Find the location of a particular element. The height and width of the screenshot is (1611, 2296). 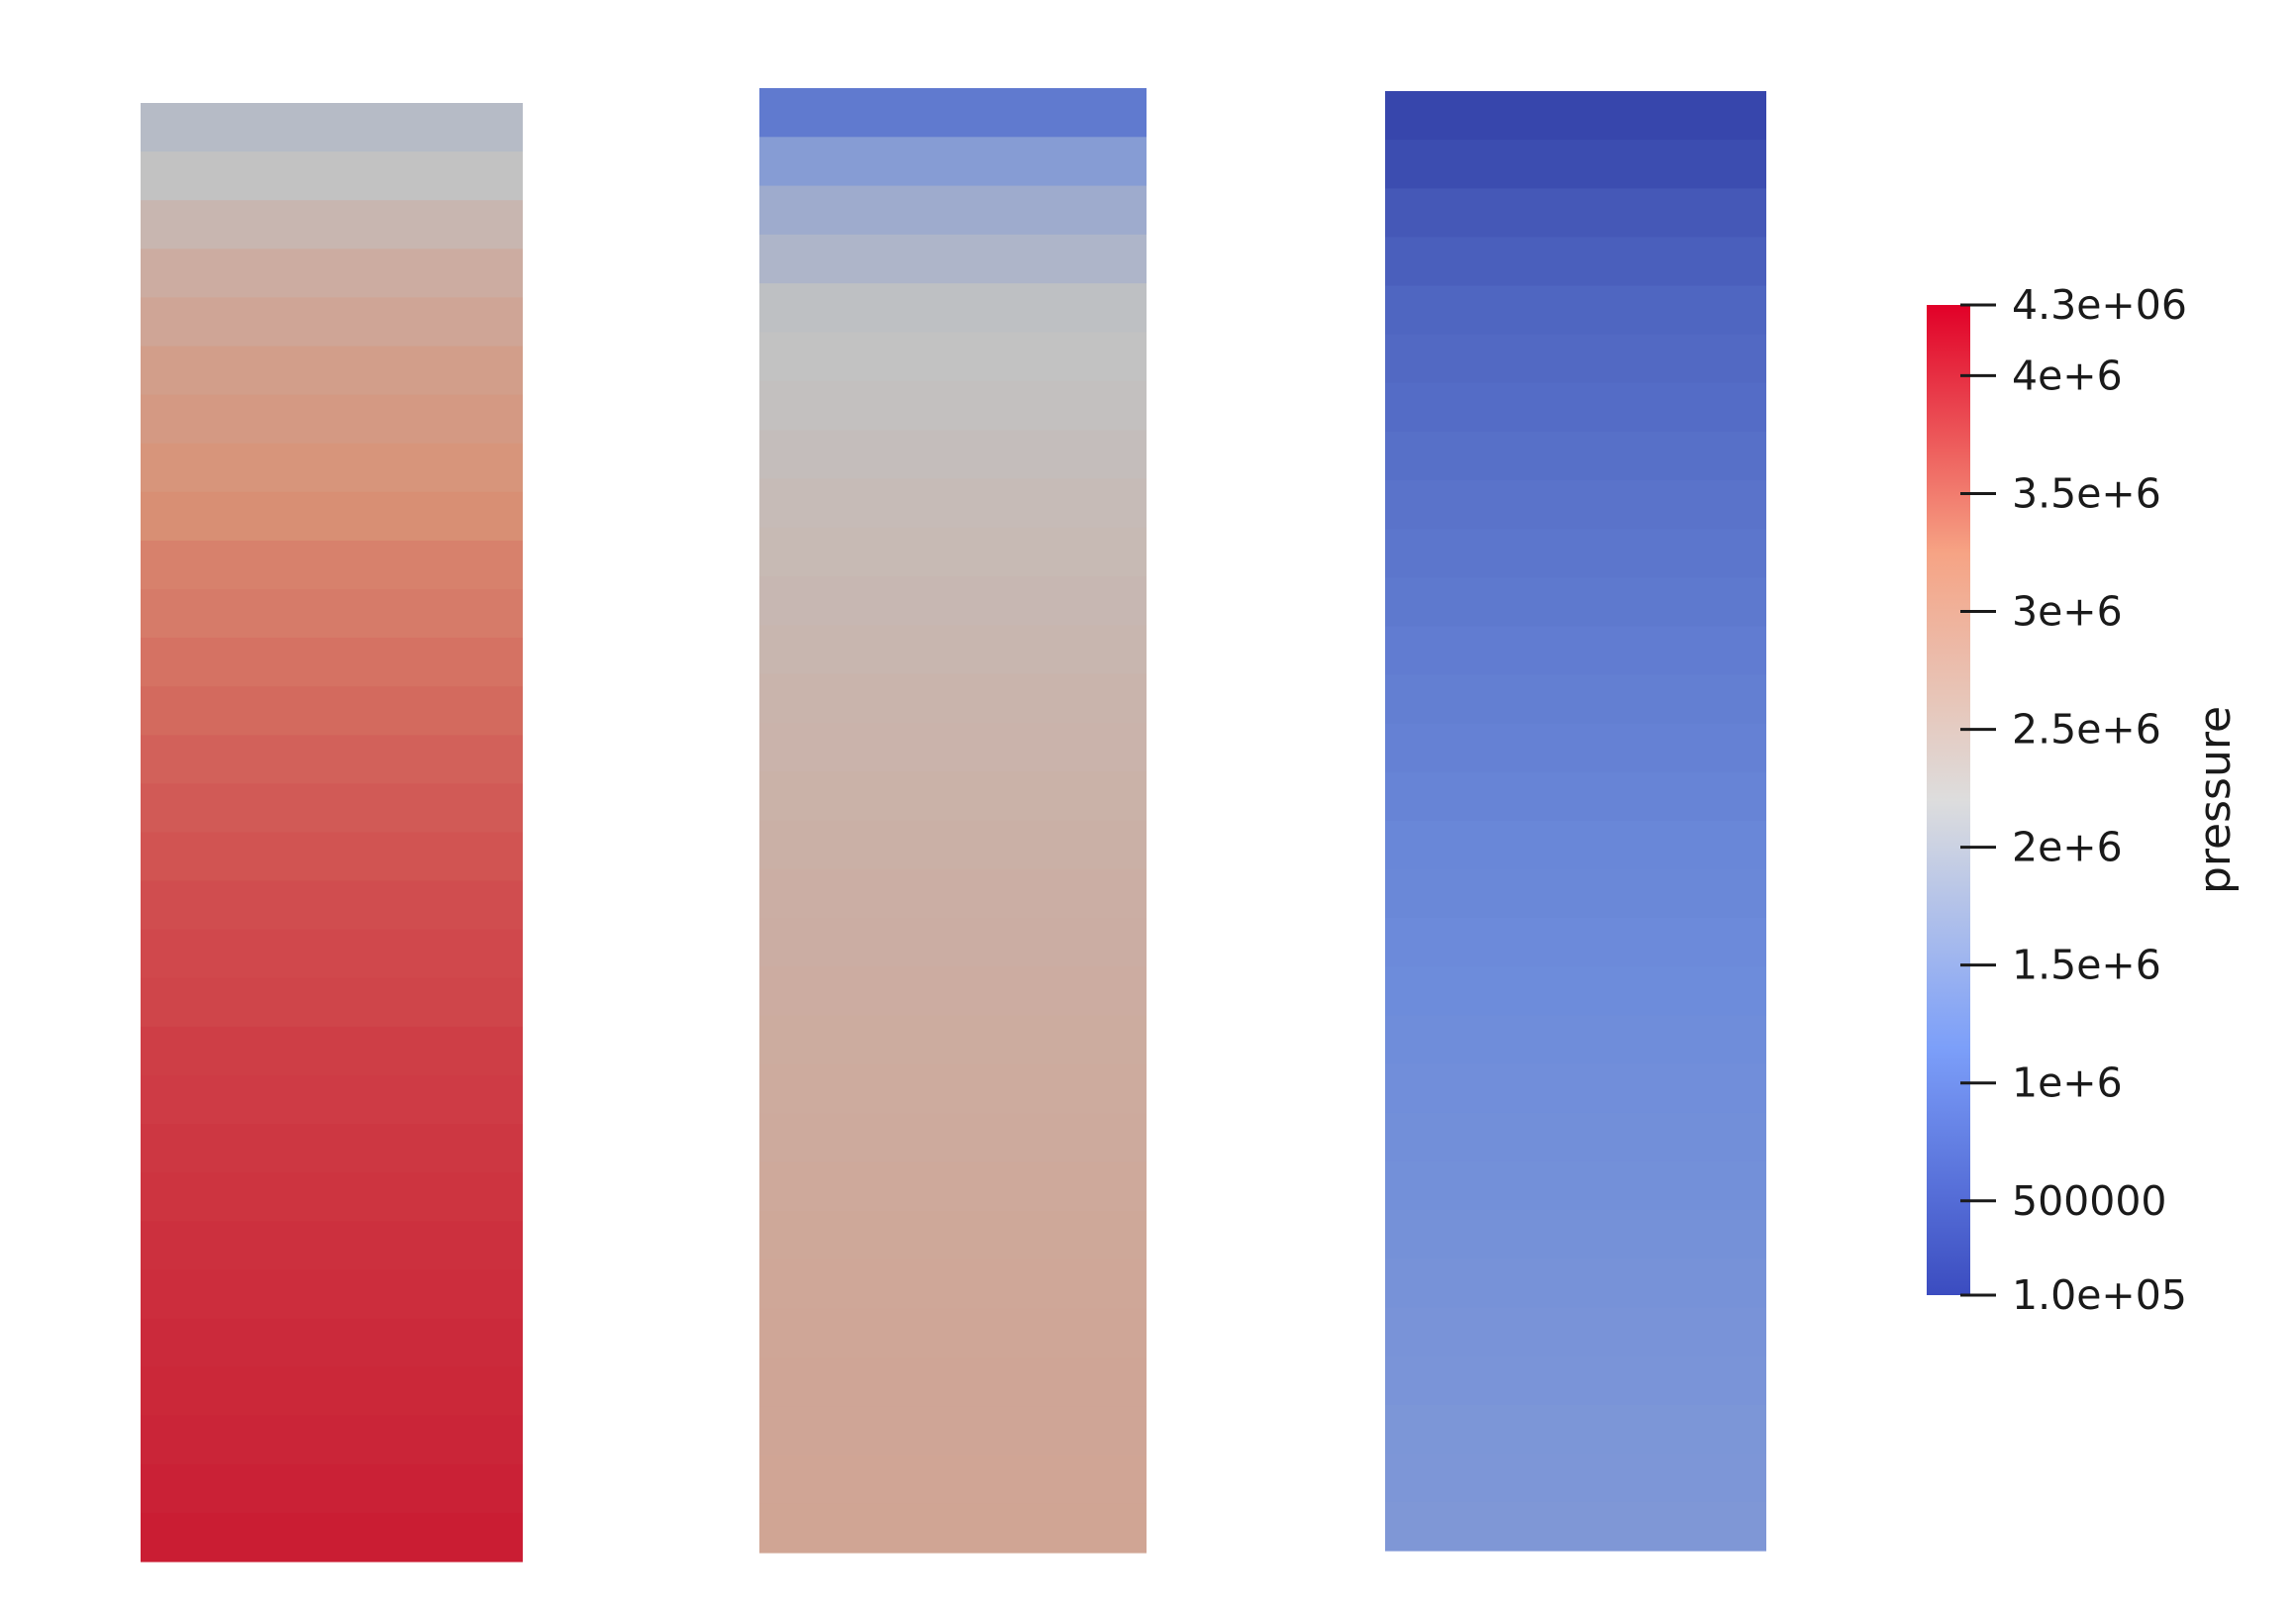

colorbar-title: pressure is located at coordinates (2216, 800).